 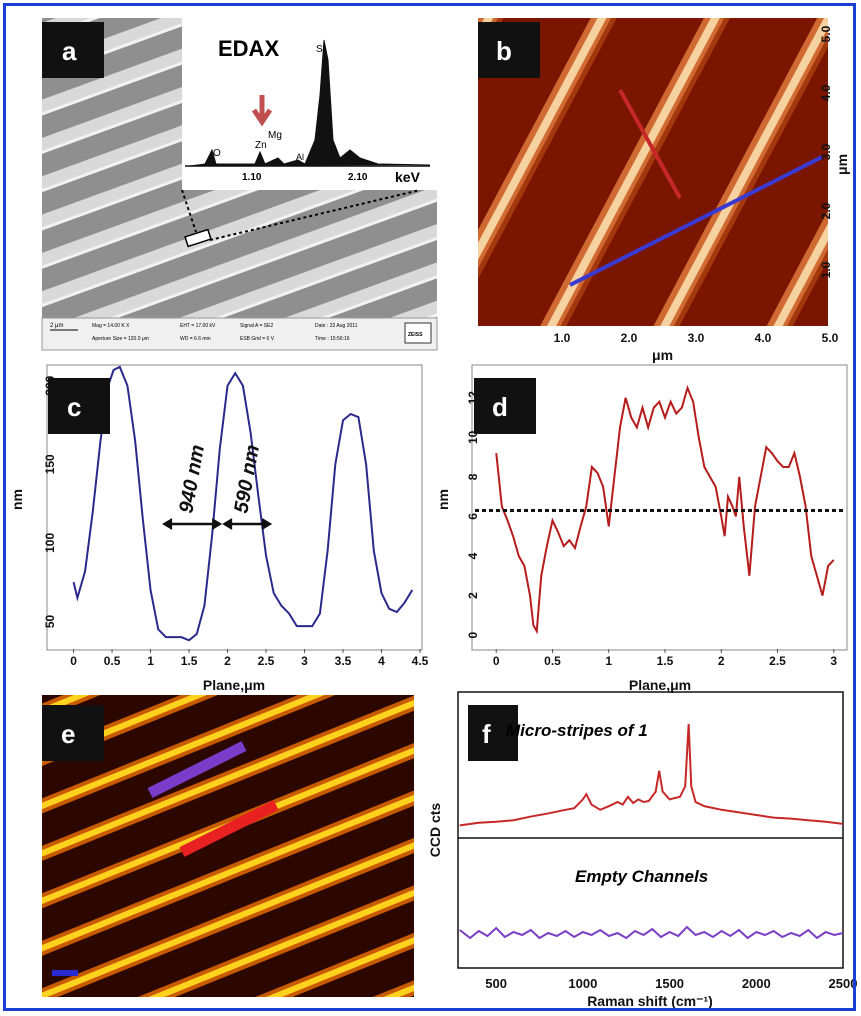 What do you see at coordinates (721, 661) in the screenshot?
I see `d-xtick: 2` at bounding box center [721, 661].